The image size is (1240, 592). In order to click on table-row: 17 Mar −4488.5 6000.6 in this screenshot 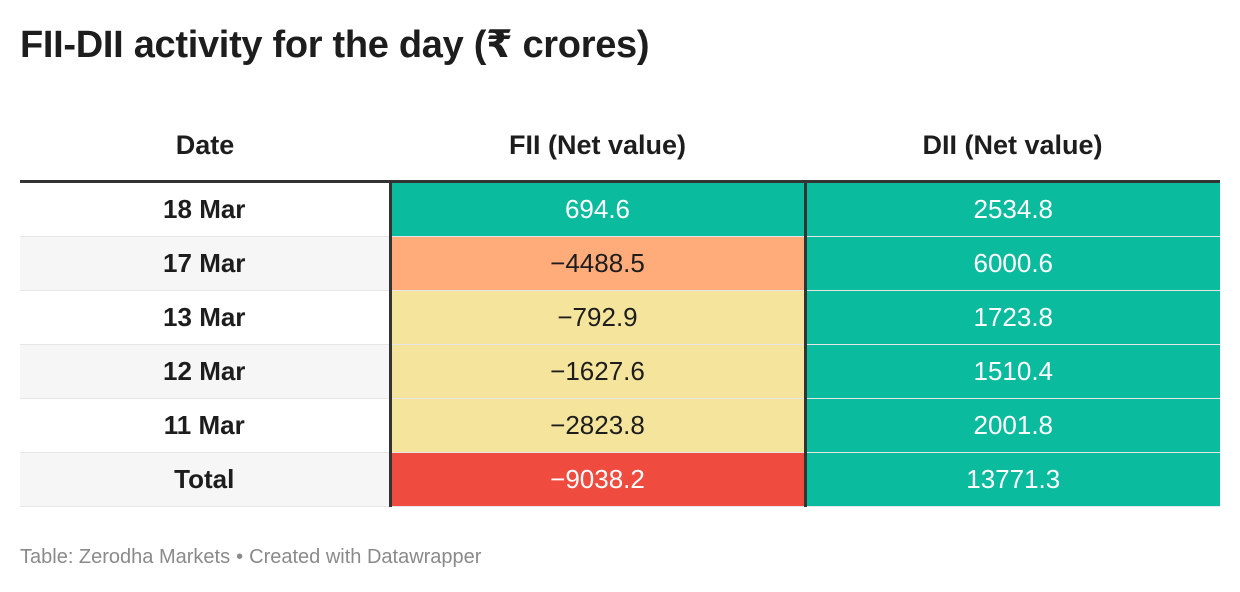, I will do `click(620, 263)`.